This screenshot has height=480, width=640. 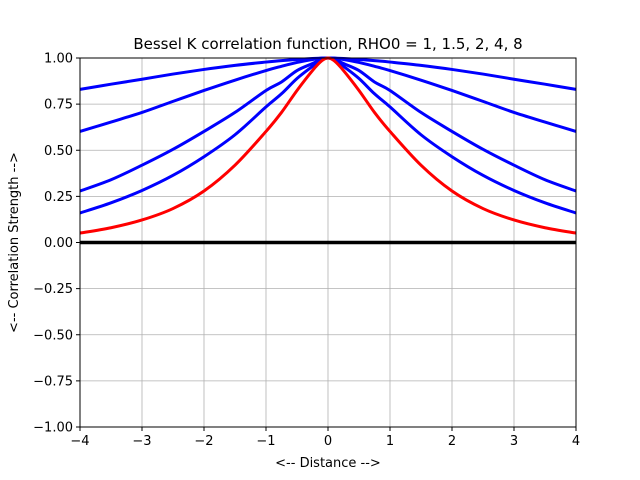 I want to click on y-tick-label: −1.00, so click(x=53, y=428).